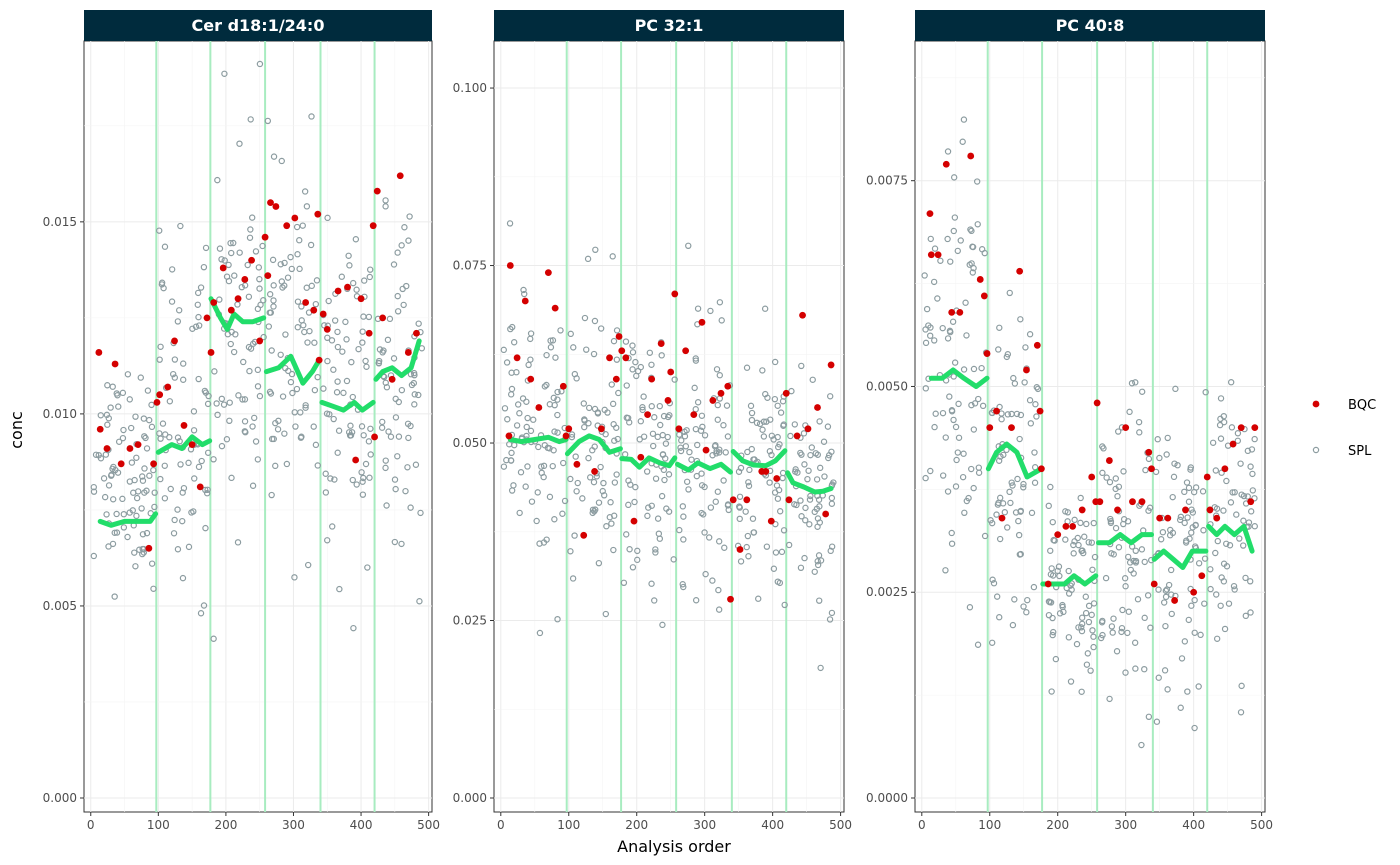  What do you see at coordinates (887, 181) in the screenshot?
I see `y-tick-label: 0.0075` at bounding box center [887, 181].